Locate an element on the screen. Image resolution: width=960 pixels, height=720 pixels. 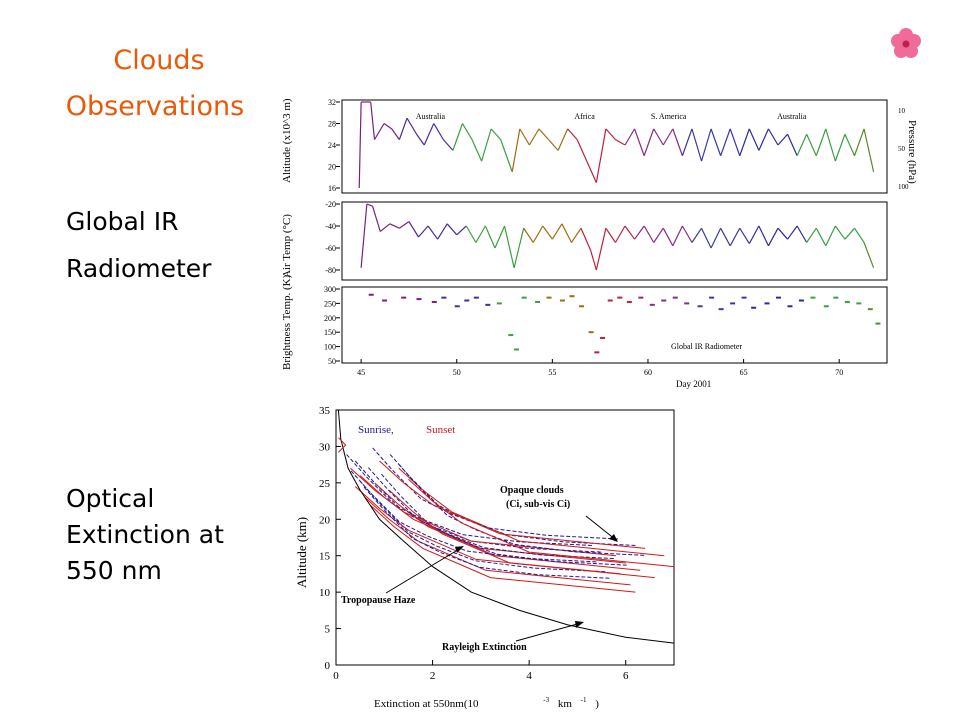
p4-y-tick: 25 is located at coordinates (325, 484).